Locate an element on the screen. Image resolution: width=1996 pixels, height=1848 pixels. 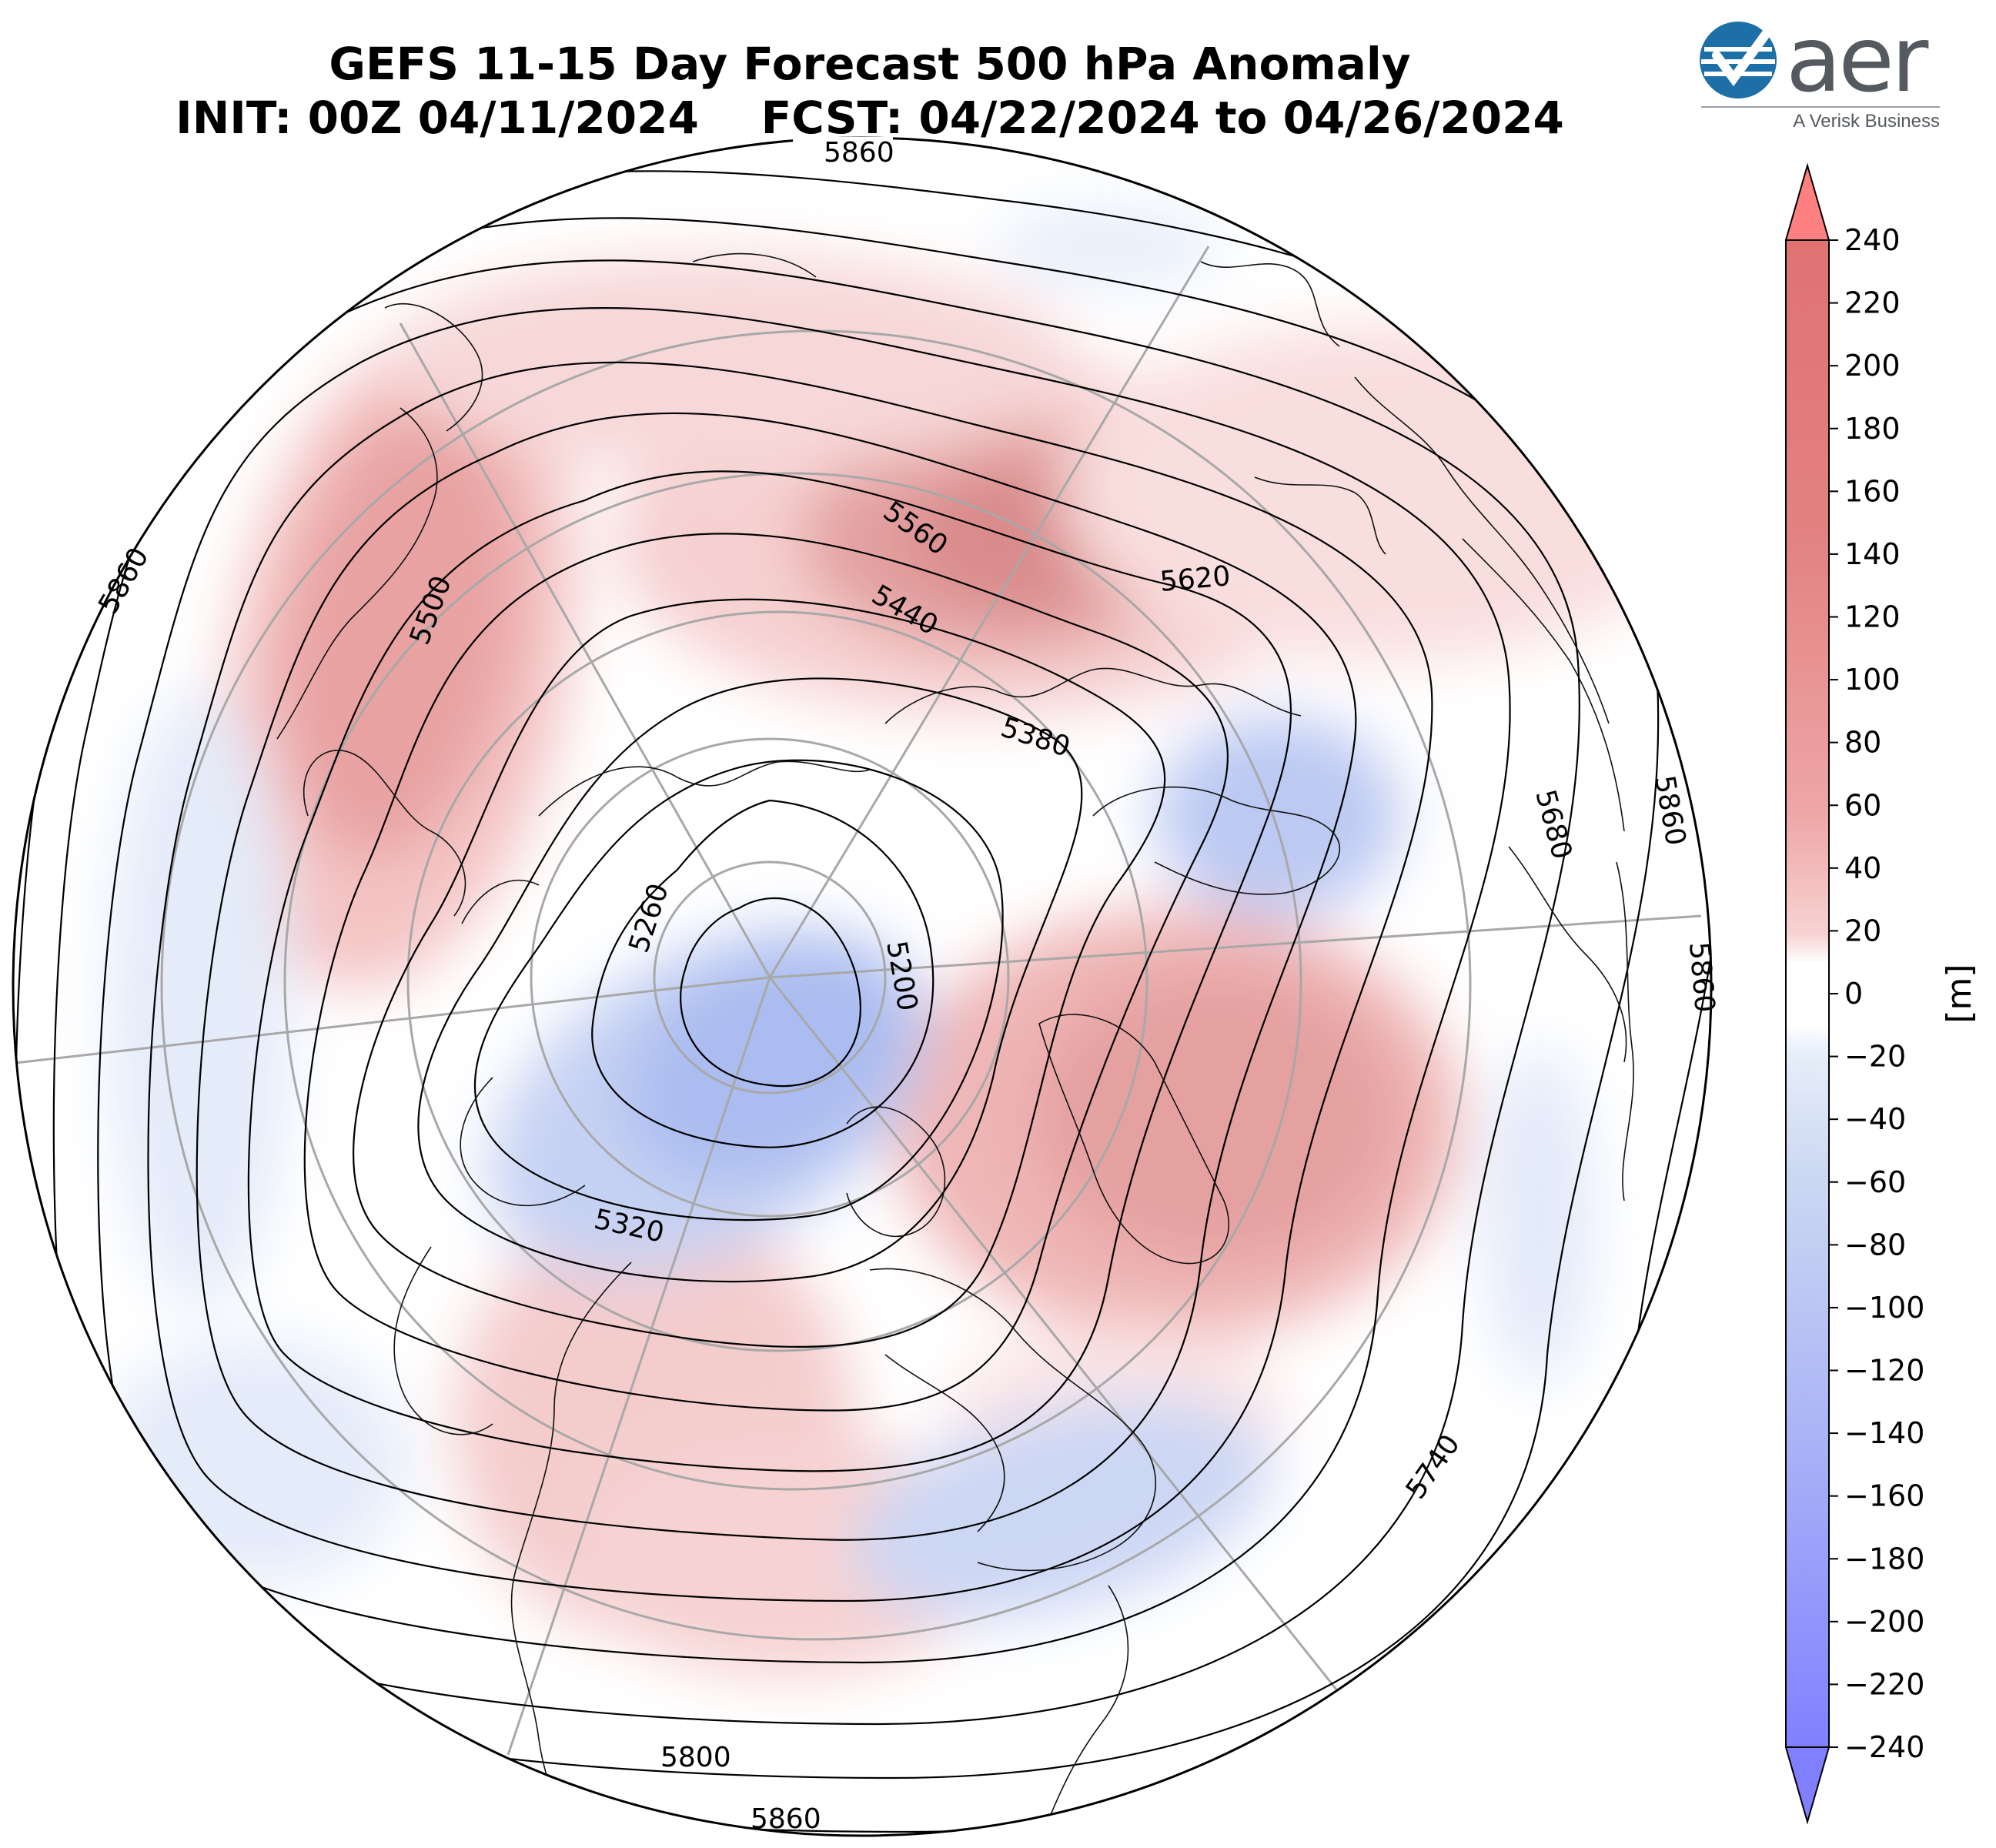
colorbar-tick-label: 180 is located at coordinates (1873, 429).